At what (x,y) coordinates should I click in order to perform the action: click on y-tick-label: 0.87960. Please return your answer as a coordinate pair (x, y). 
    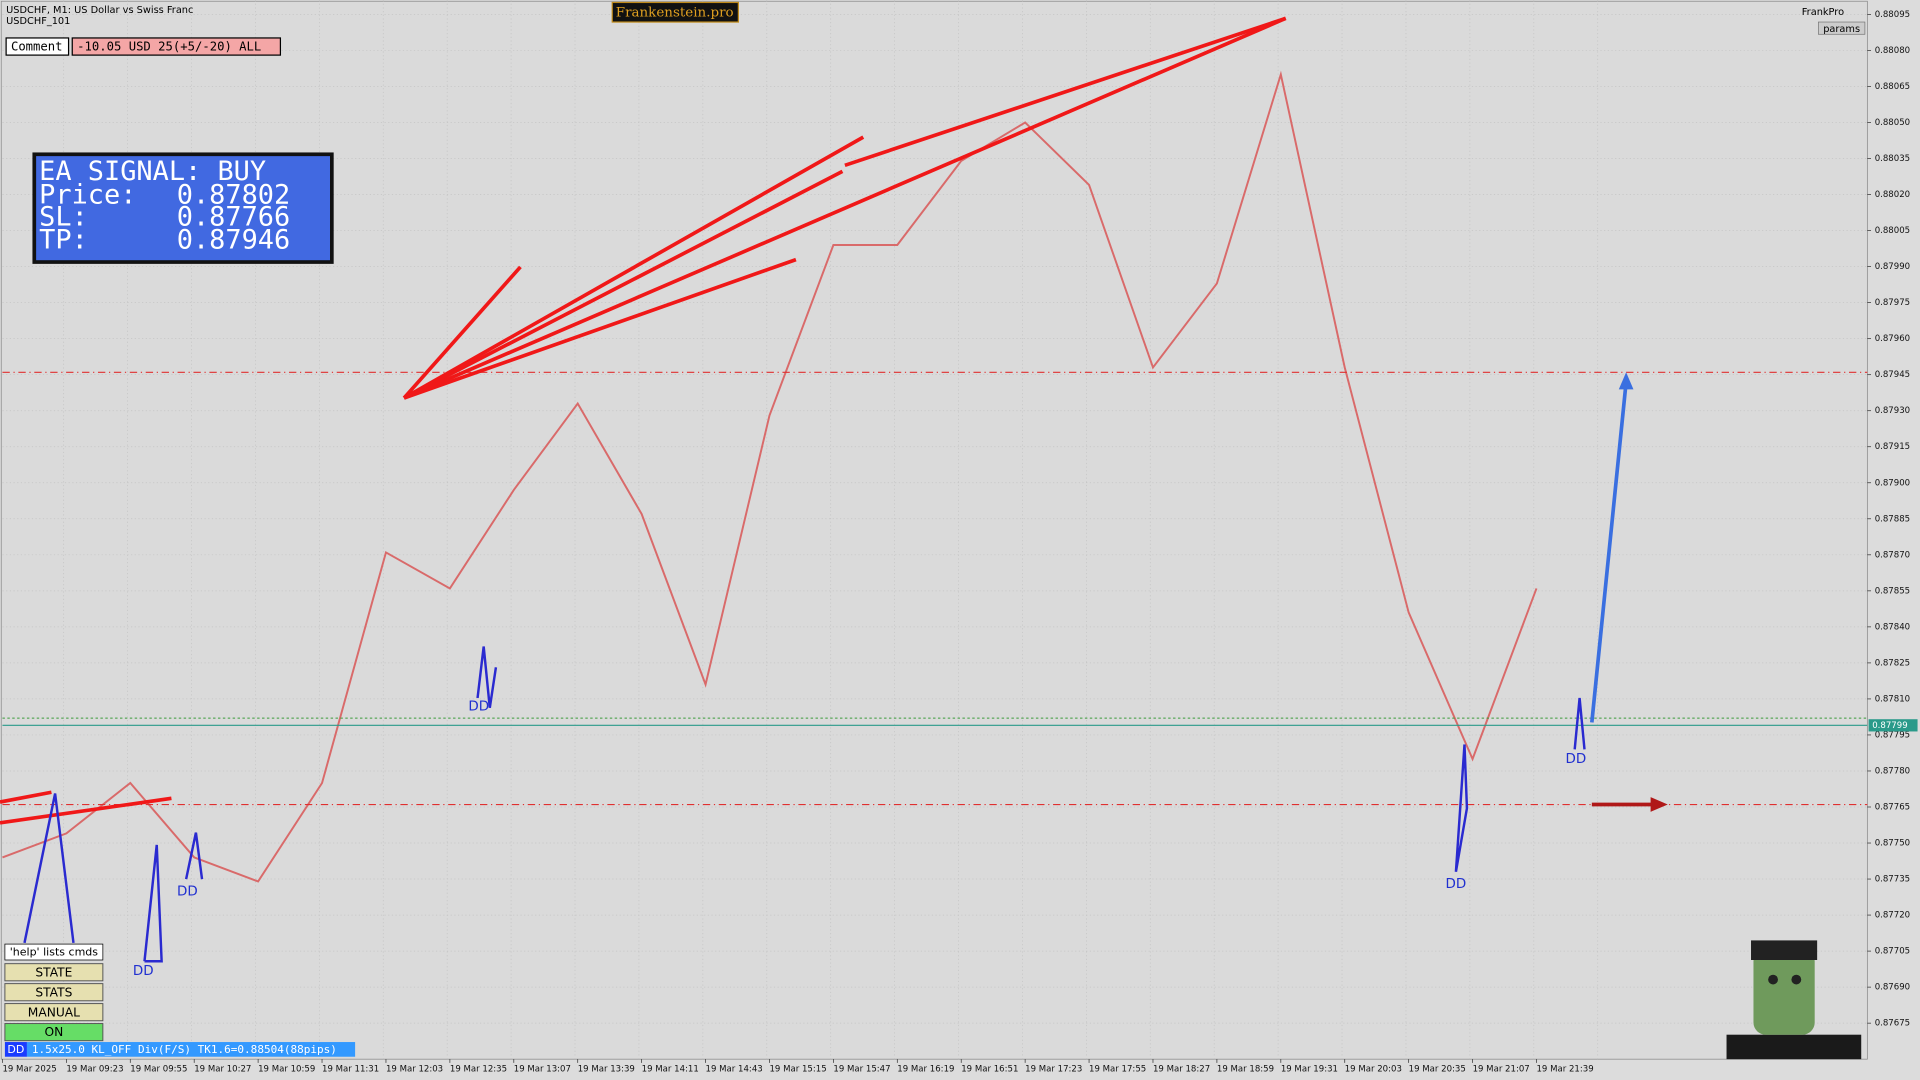
    Looking at the image, I should click on (1892, 339).